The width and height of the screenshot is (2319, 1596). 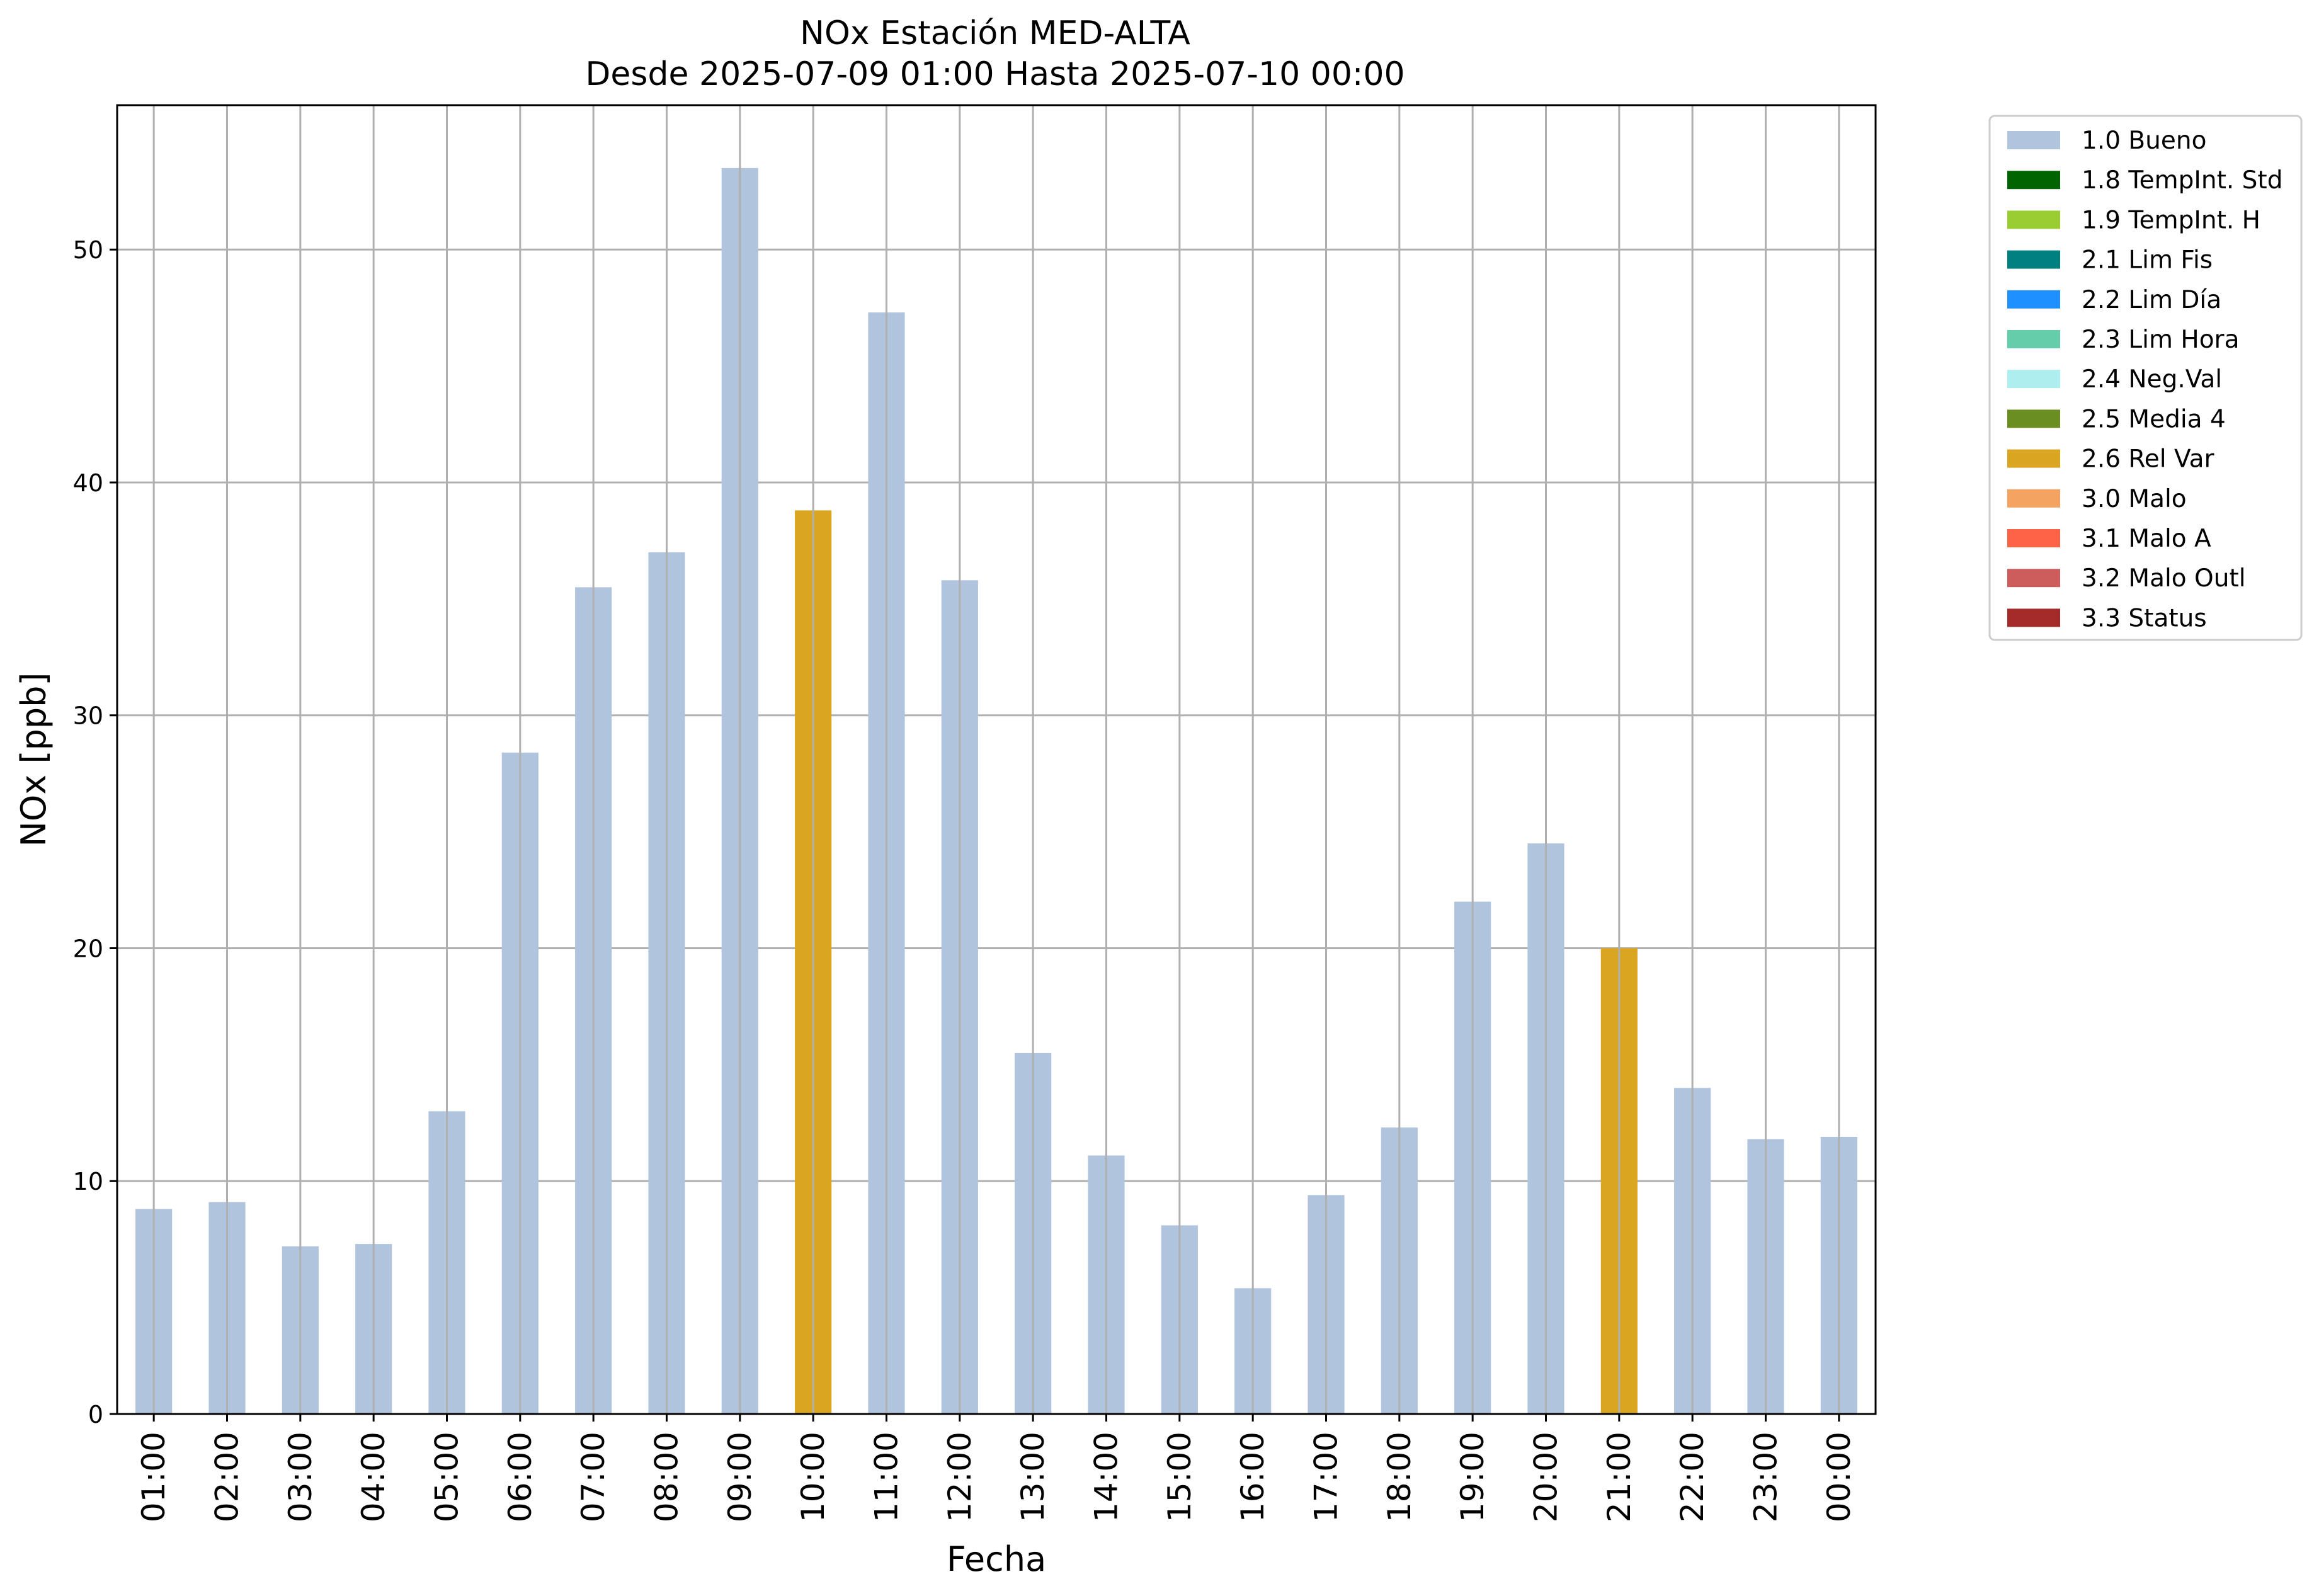 What do you see at coordinates (2161, 340) in the screenshot?
I see `legend-label: 2.3 Lim Hora` at bounding box center [2161, 340].